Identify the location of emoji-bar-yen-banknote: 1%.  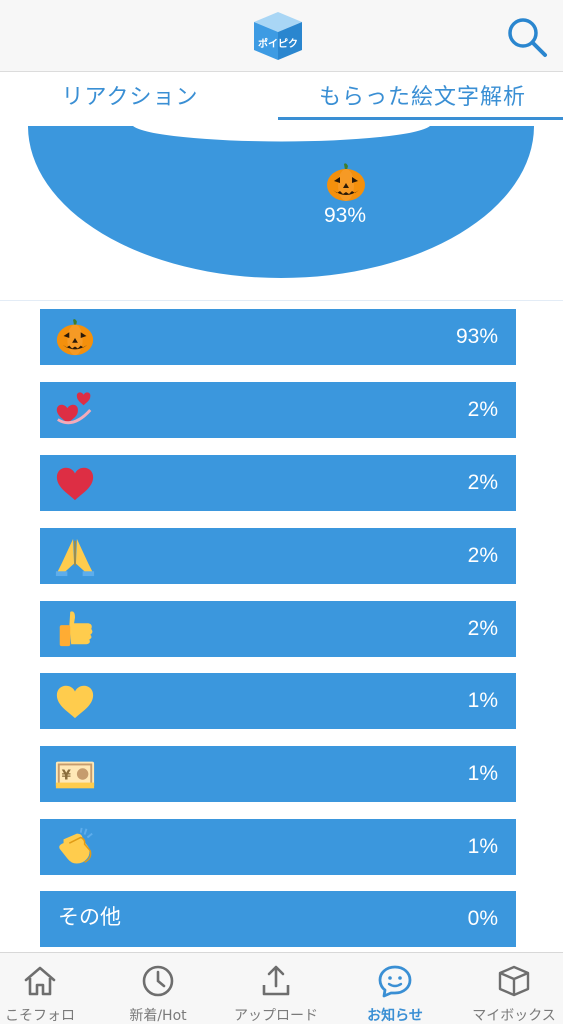
(278, 774).